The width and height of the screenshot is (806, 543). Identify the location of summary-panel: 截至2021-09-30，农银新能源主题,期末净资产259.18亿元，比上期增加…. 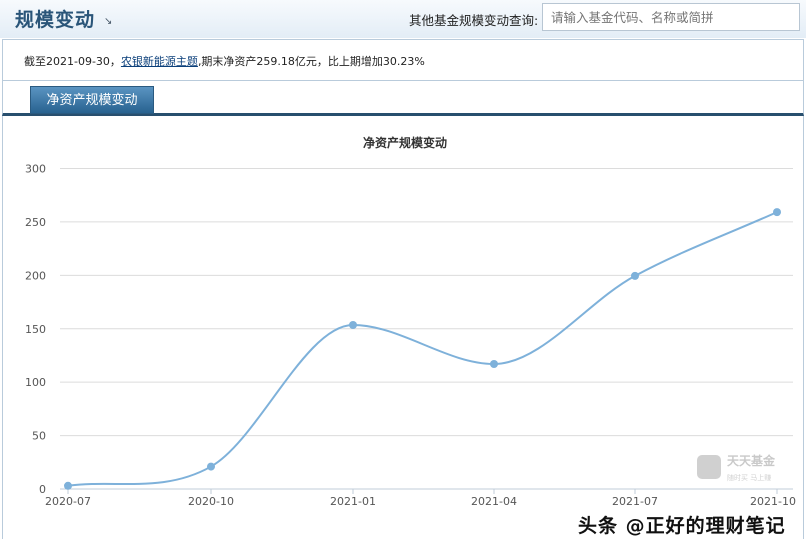
(403, 60).